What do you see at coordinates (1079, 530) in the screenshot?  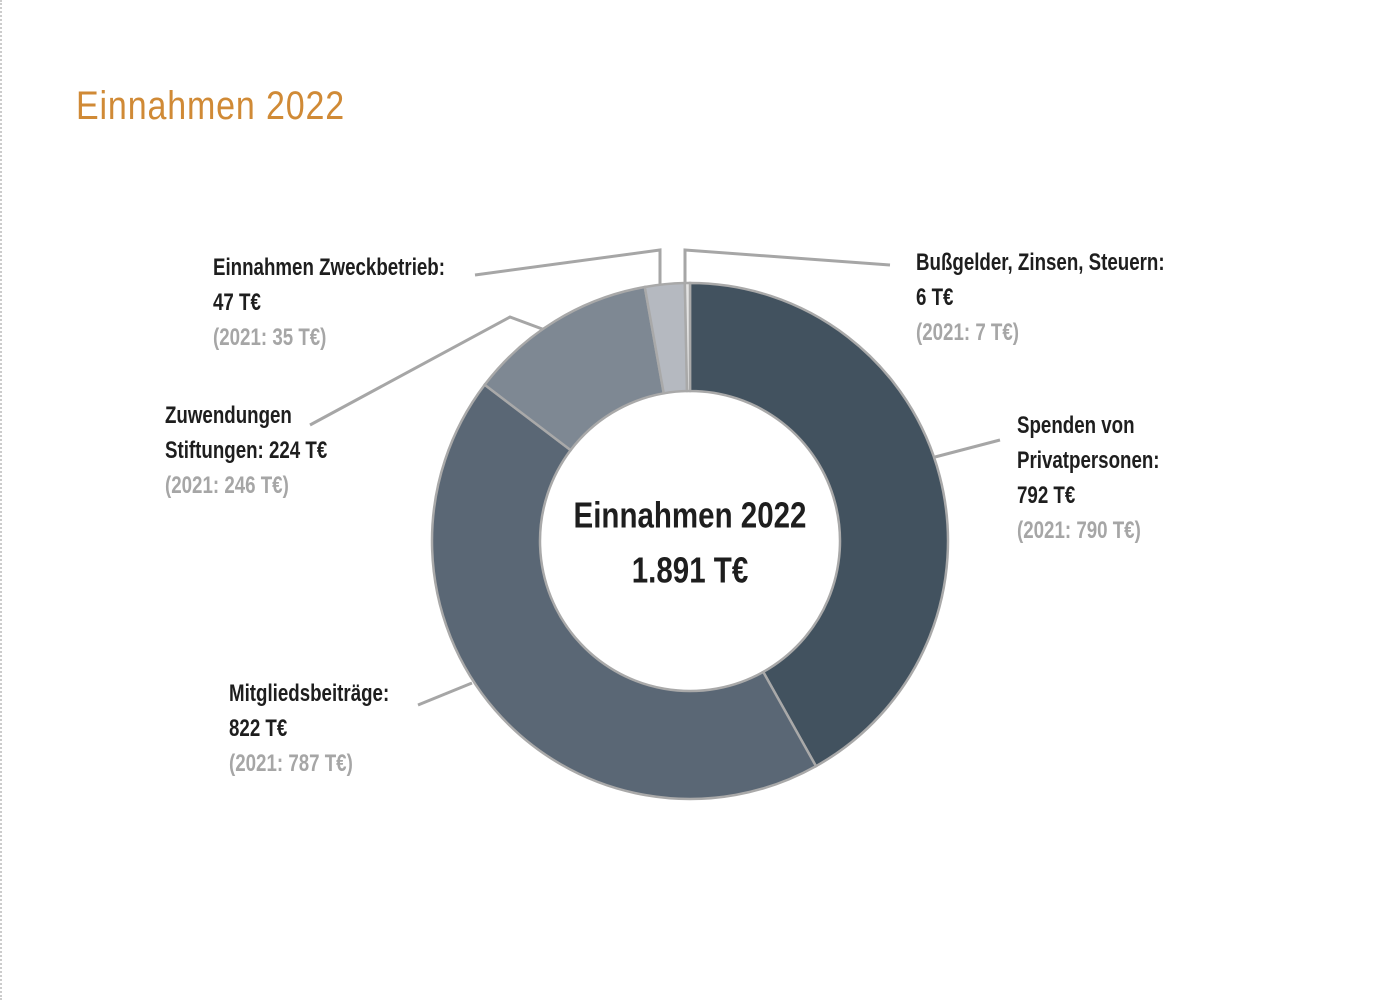 I see `previous-year-label: (2021: 790 T€)` at bounding box center [1079, 530].